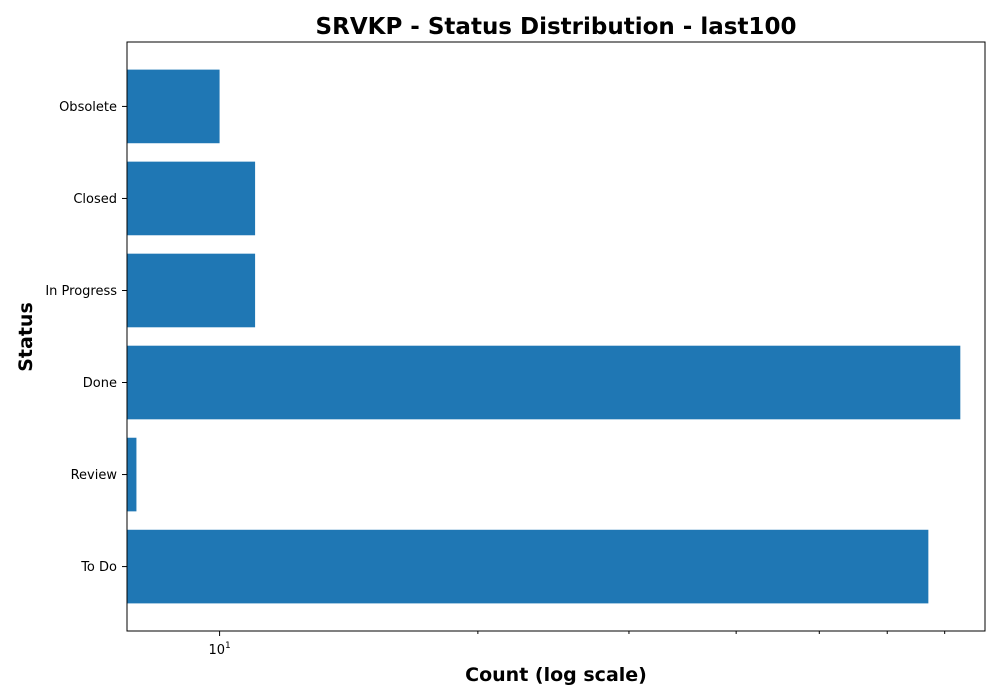 The height and width of the screenshot is (700, 1000). What do you see at coordinates (173, 106) in the screenshot?
I see `bar-obsolete` at bounding box center [173, 106].